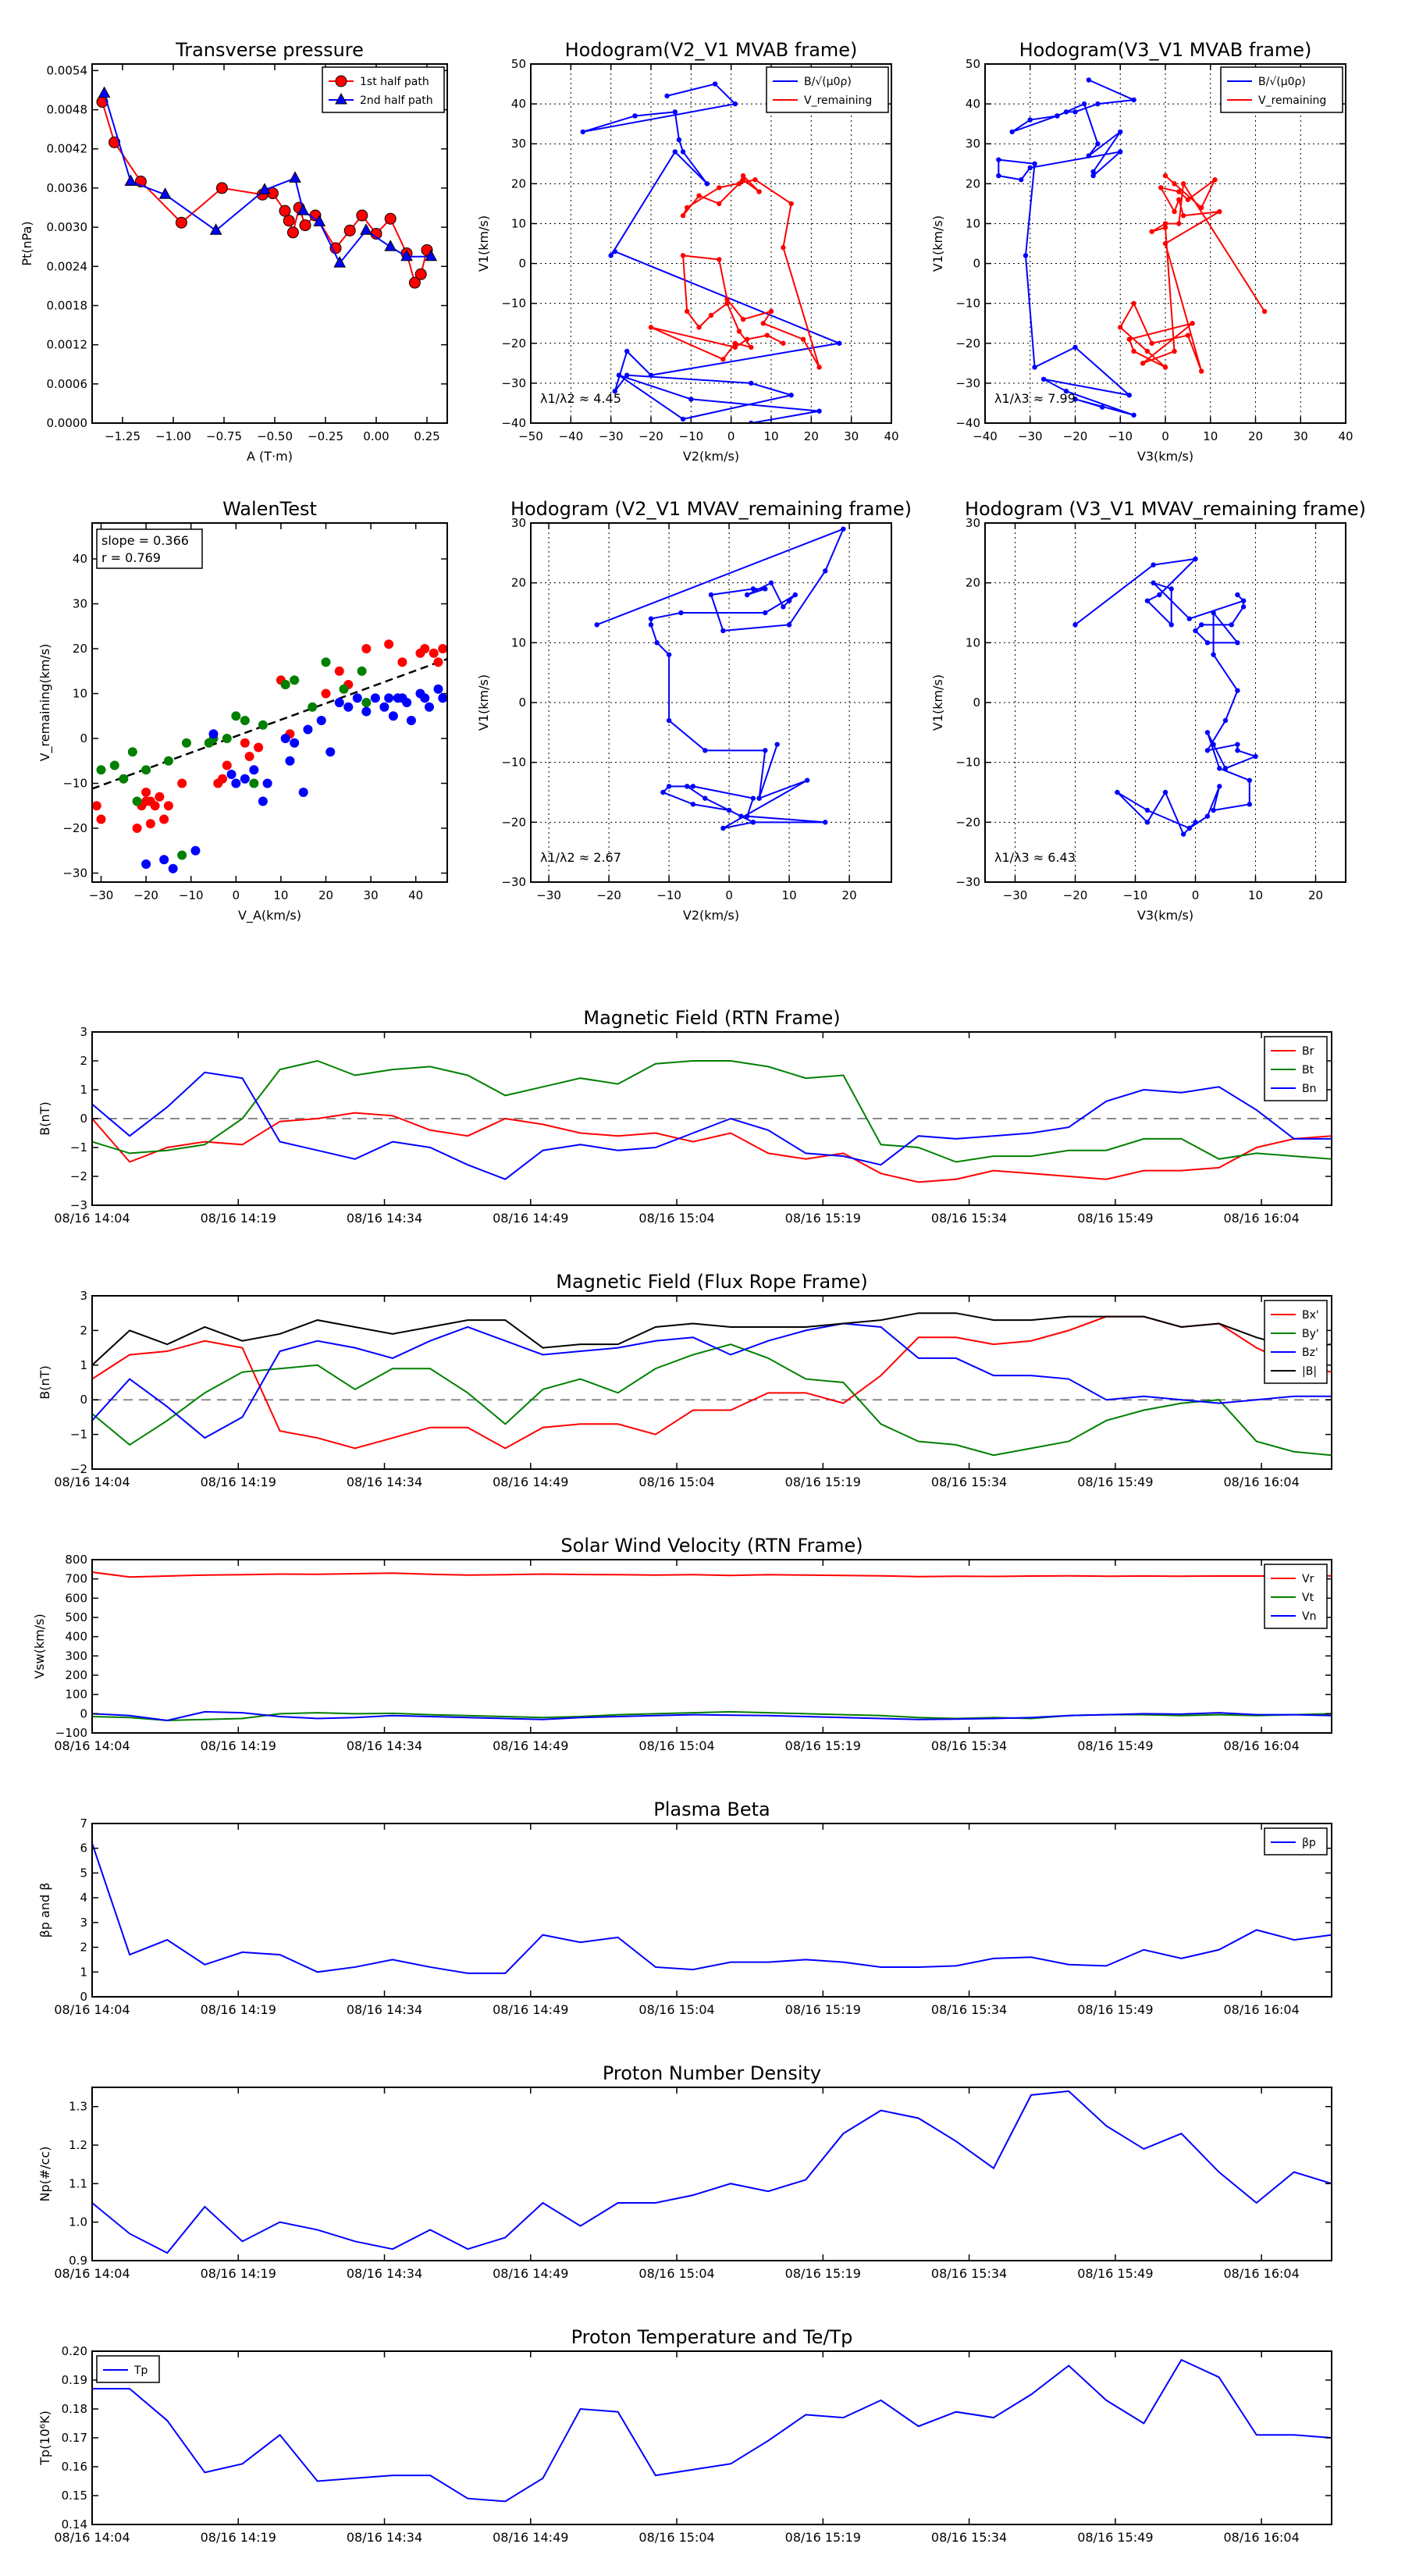 The height and width of the screenshot is (2576, 1405). What do you see at coordinates (45, 1382) in the screenshot?
I see `y-axis-label: B(nT)` at bounding box center [45, 1382].